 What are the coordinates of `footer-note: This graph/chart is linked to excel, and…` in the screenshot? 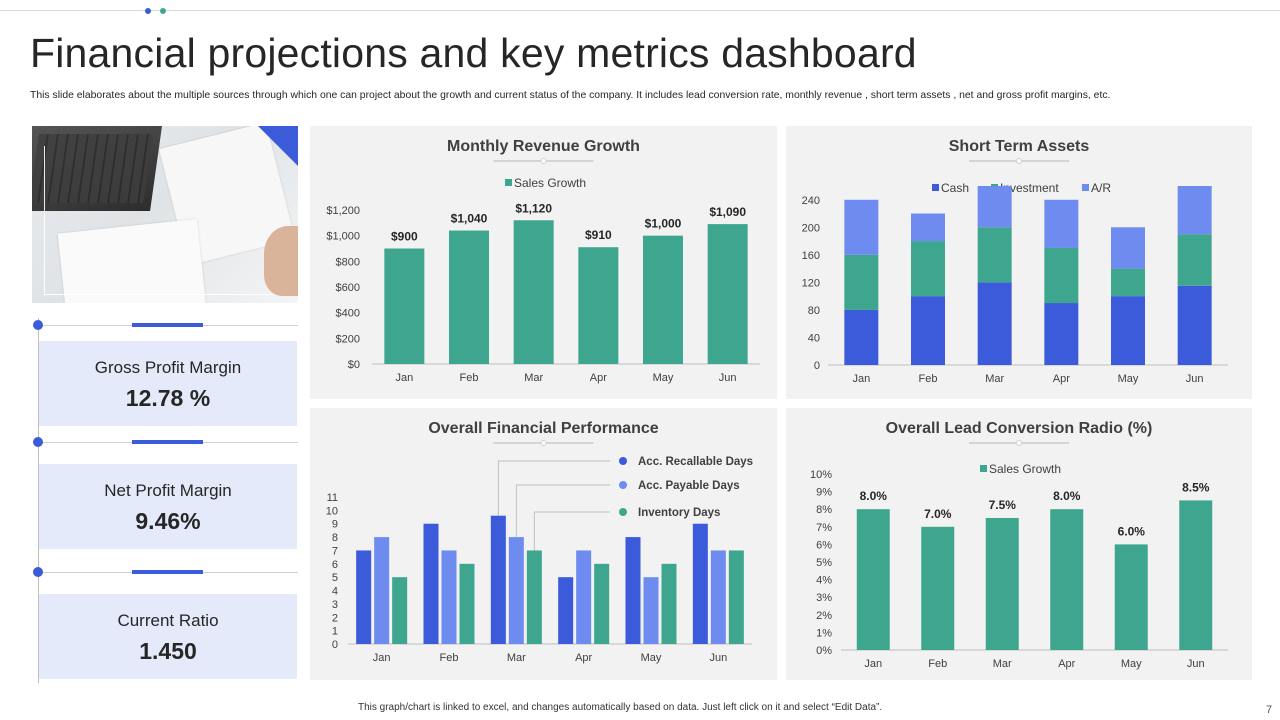 It's located at (620, 707).